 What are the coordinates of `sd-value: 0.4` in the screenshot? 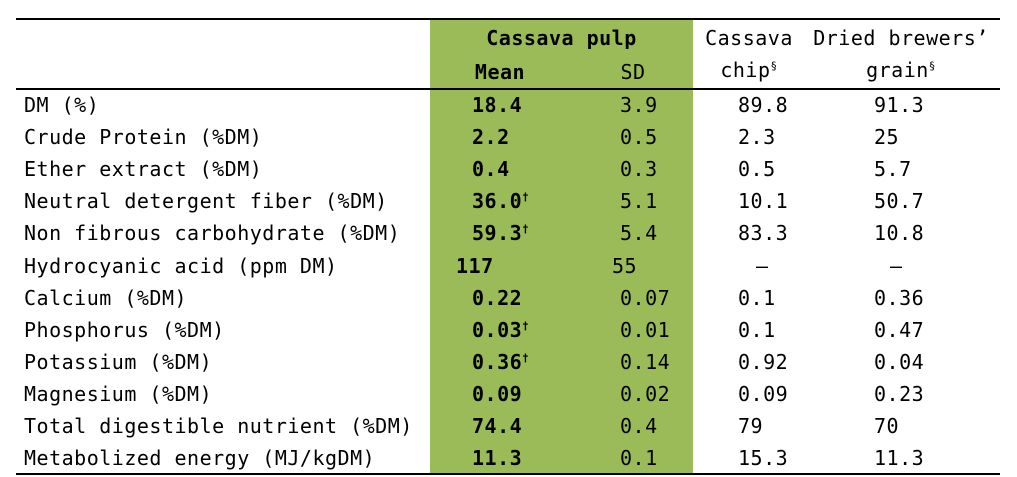 It's located at (639, 426).